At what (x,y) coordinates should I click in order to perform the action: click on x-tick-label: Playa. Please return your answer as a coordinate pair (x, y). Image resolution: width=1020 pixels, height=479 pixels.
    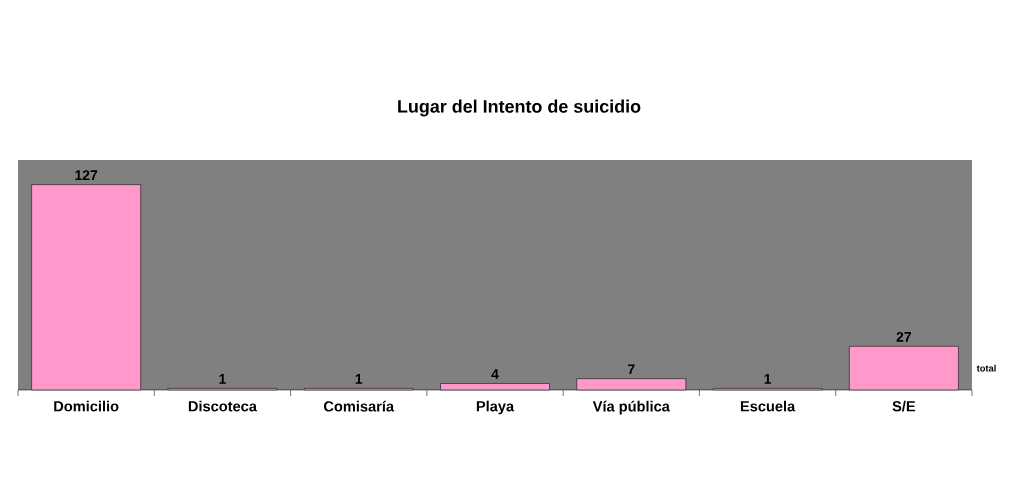
    Looking at the image, I should click on (495, 407).